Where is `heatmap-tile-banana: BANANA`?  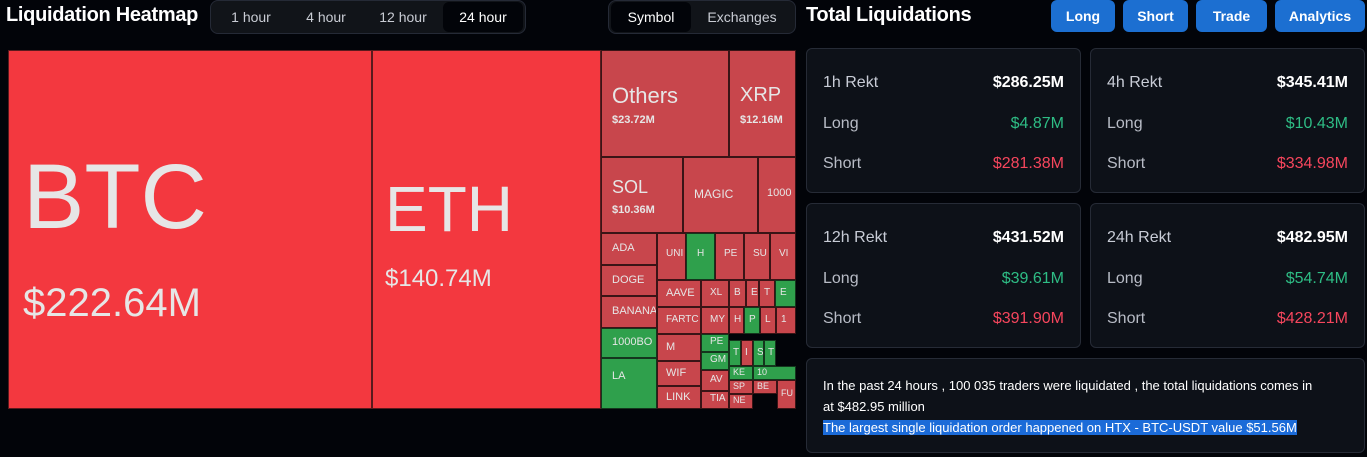
heatmap-tile-banana: BANANA is located at coordinates (629, 312).